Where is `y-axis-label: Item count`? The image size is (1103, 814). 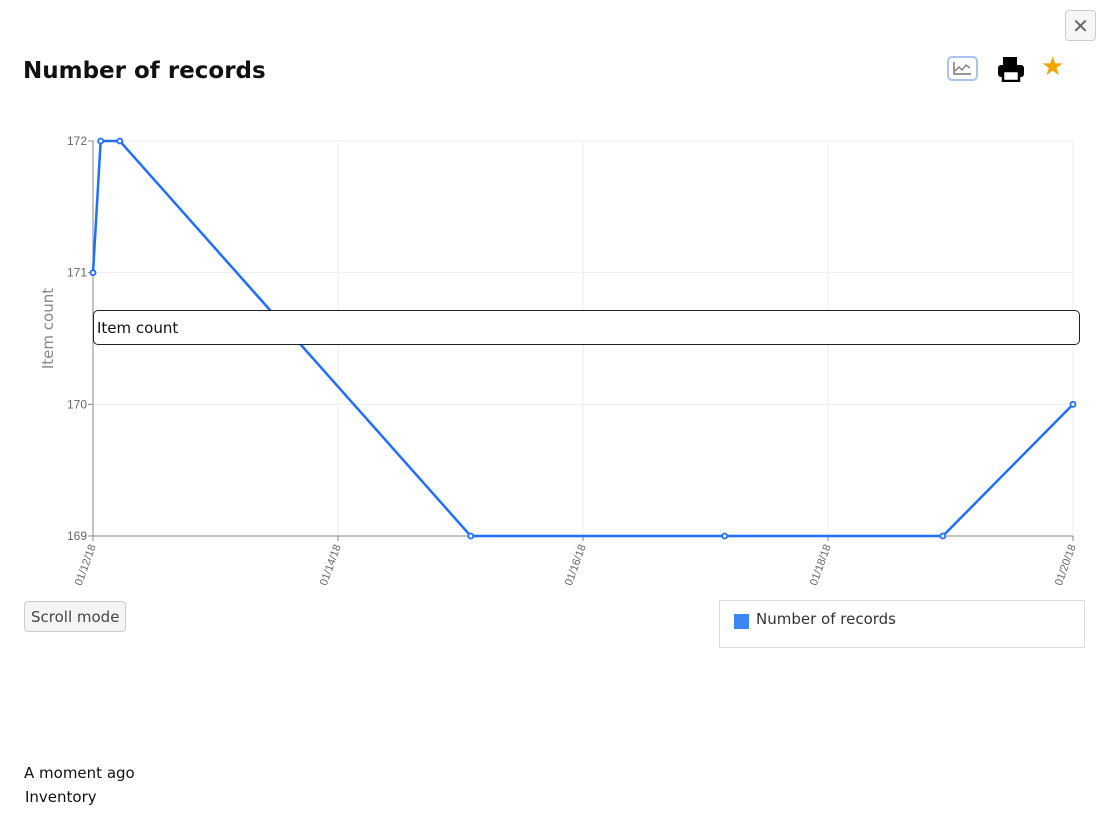
y-axis-label: Item count is located at coordinates (48, 328).